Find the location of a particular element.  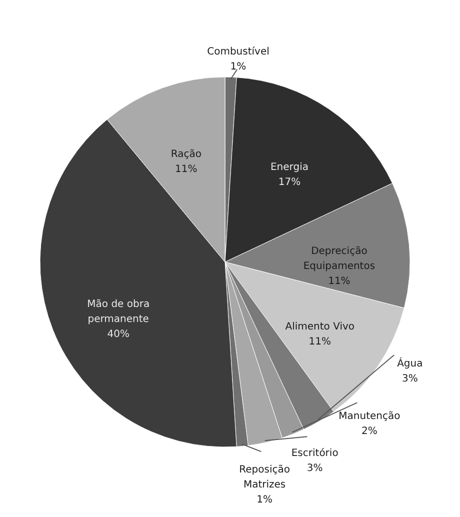

slice-label: Mão de obra permanente is located at coordinates (118, 312).